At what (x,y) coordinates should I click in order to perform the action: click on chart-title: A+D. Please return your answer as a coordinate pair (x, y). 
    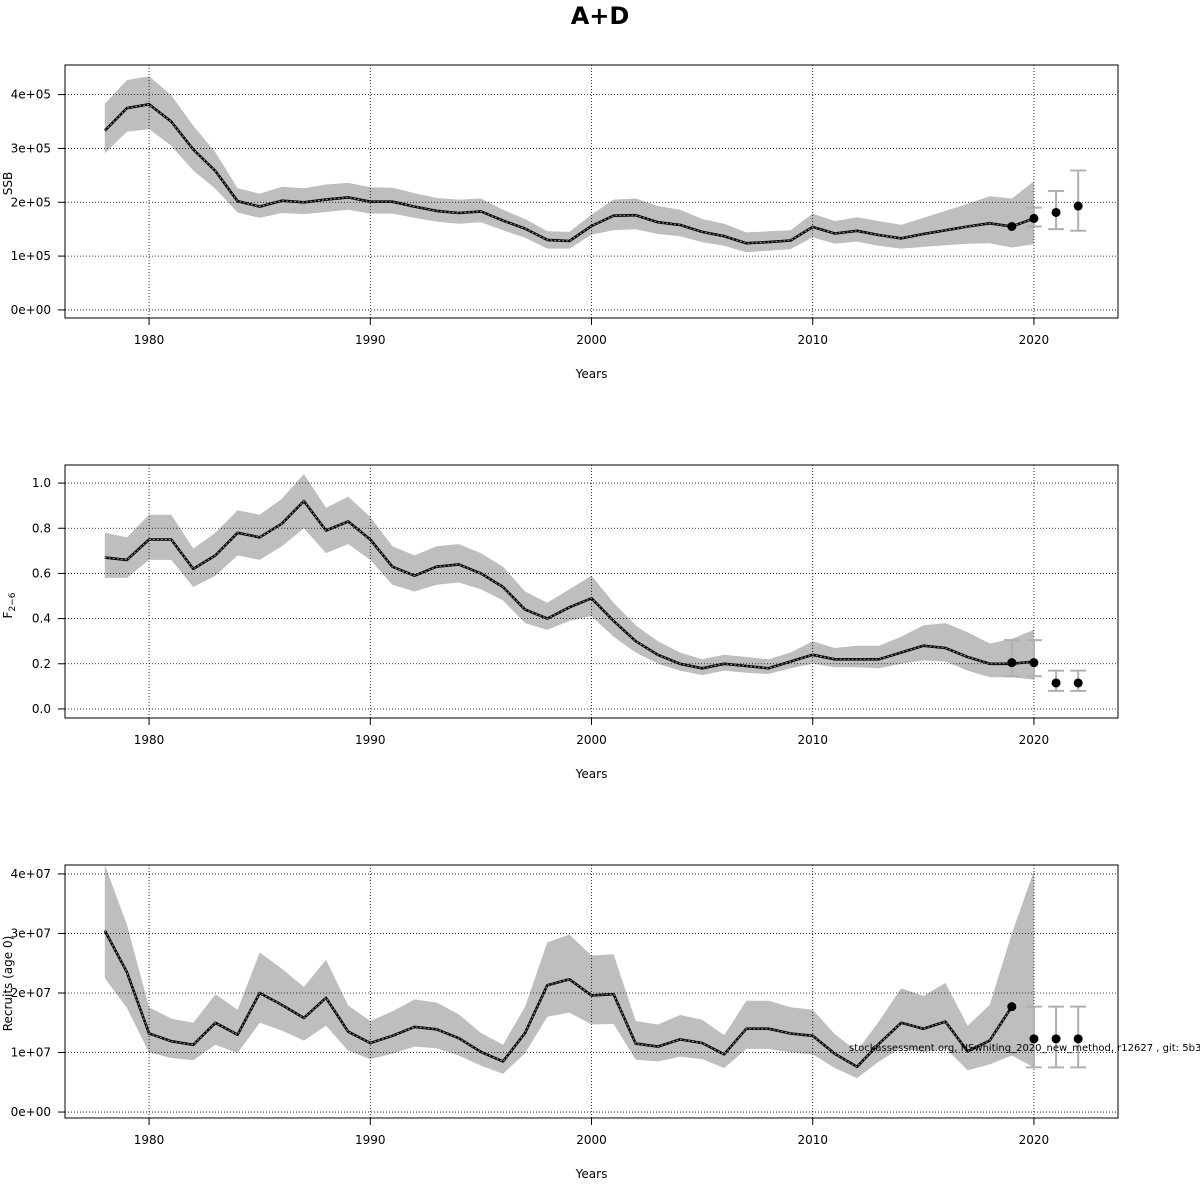
    Looking at the image, I should click on (600, 16).